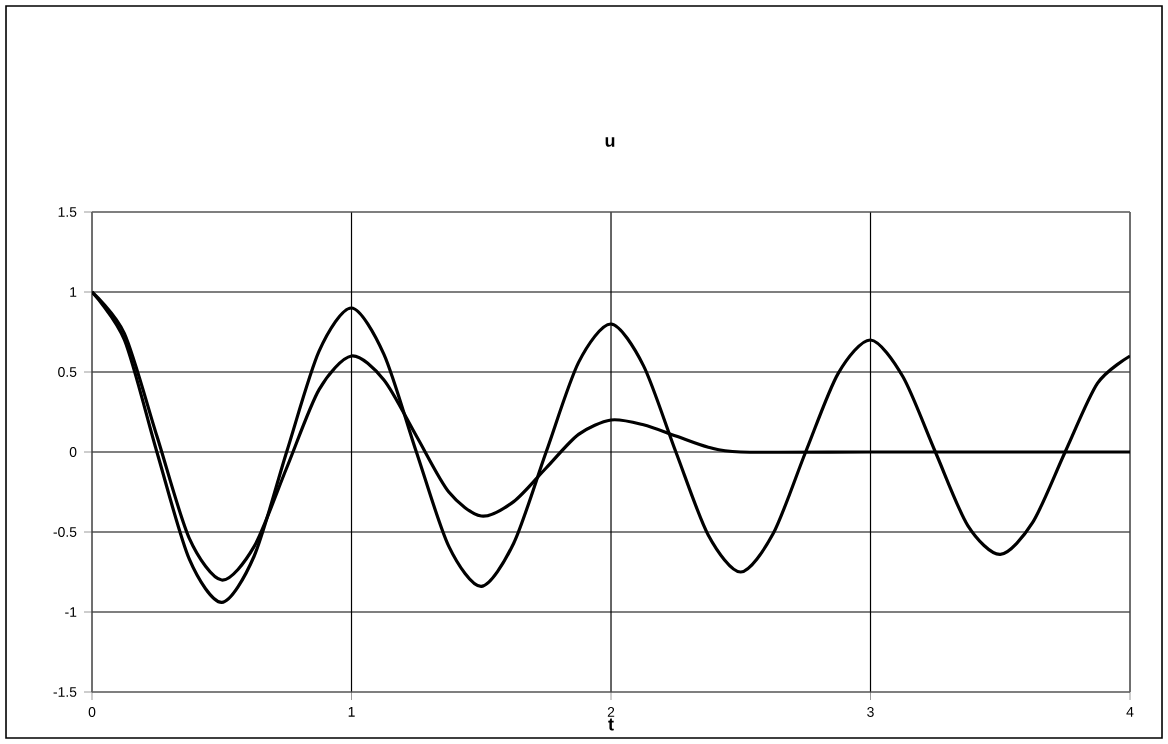  Describe the element at coordinates (611, 724) in the screenshot. I see `x-axis-title: t` at that location.